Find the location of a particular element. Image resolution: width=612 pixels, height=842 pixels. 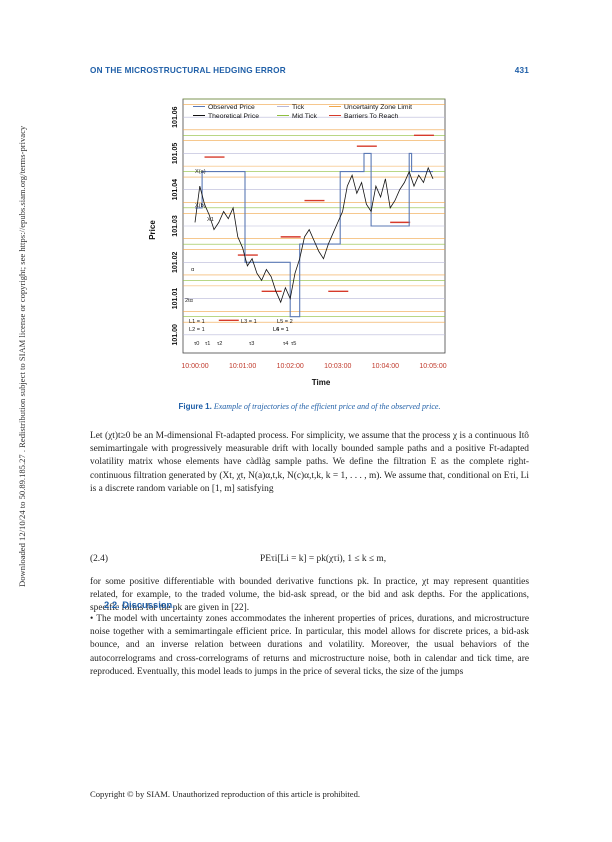

annotation-label: L5 = 2 is located at coordinates (285, 322).